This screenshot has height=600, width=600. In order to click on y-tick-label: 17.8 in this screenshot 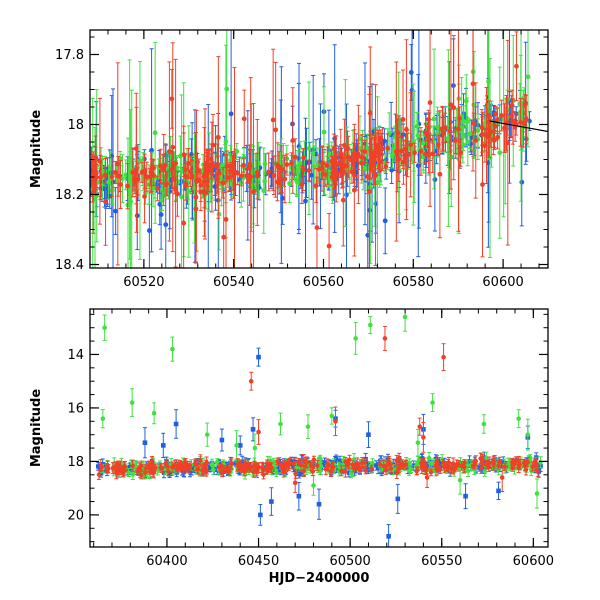, I will do `click(69, 55)`.